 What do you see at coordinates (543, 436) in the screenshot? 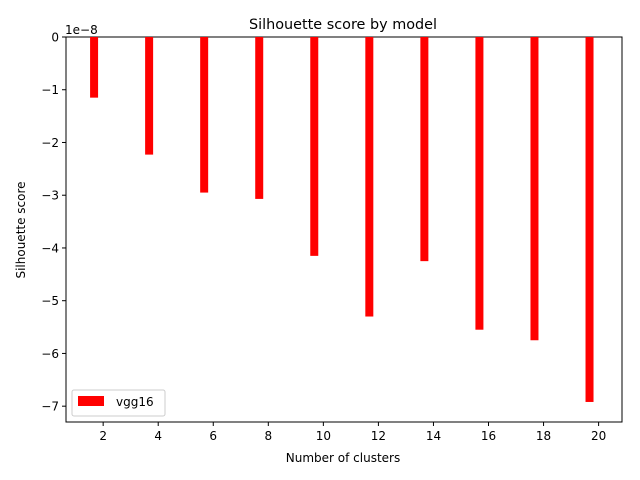
I see `x-tick-label: 18` at bounding box center [543, 436].